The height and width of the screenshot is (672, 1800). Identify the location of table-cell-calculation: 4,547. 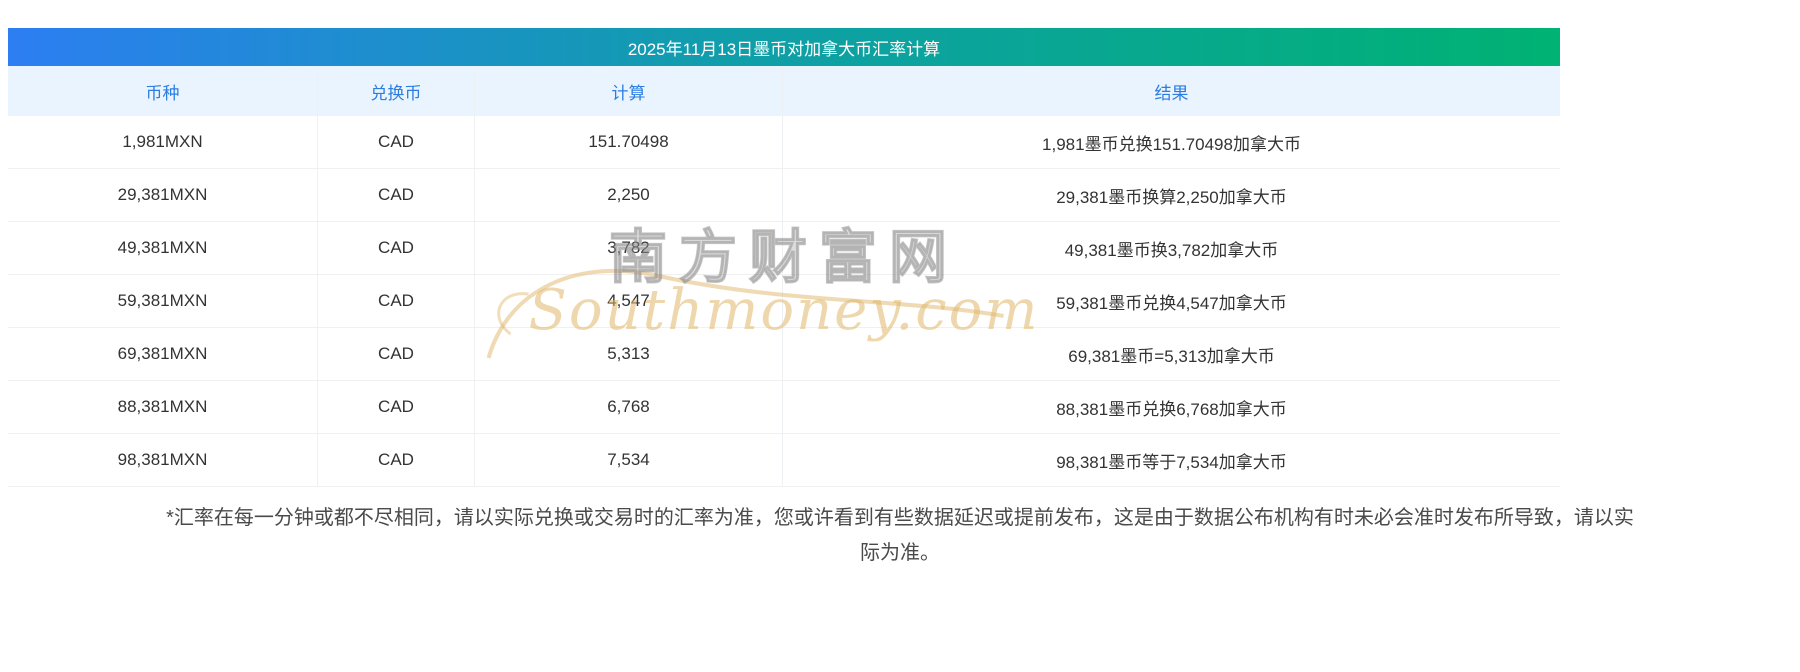
(629, 301).